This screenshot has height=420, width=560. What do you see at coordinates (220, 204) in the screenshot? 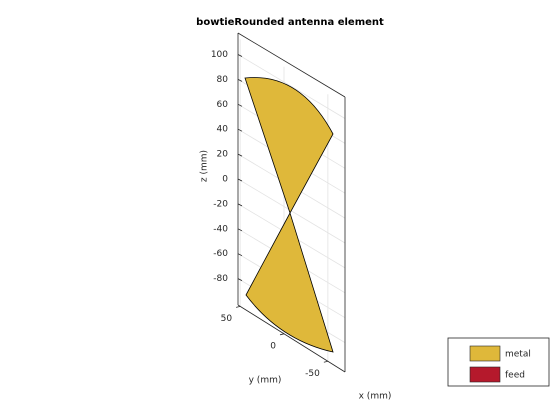
I see `z-tick-label: -20` at bounding box center [220, 204].